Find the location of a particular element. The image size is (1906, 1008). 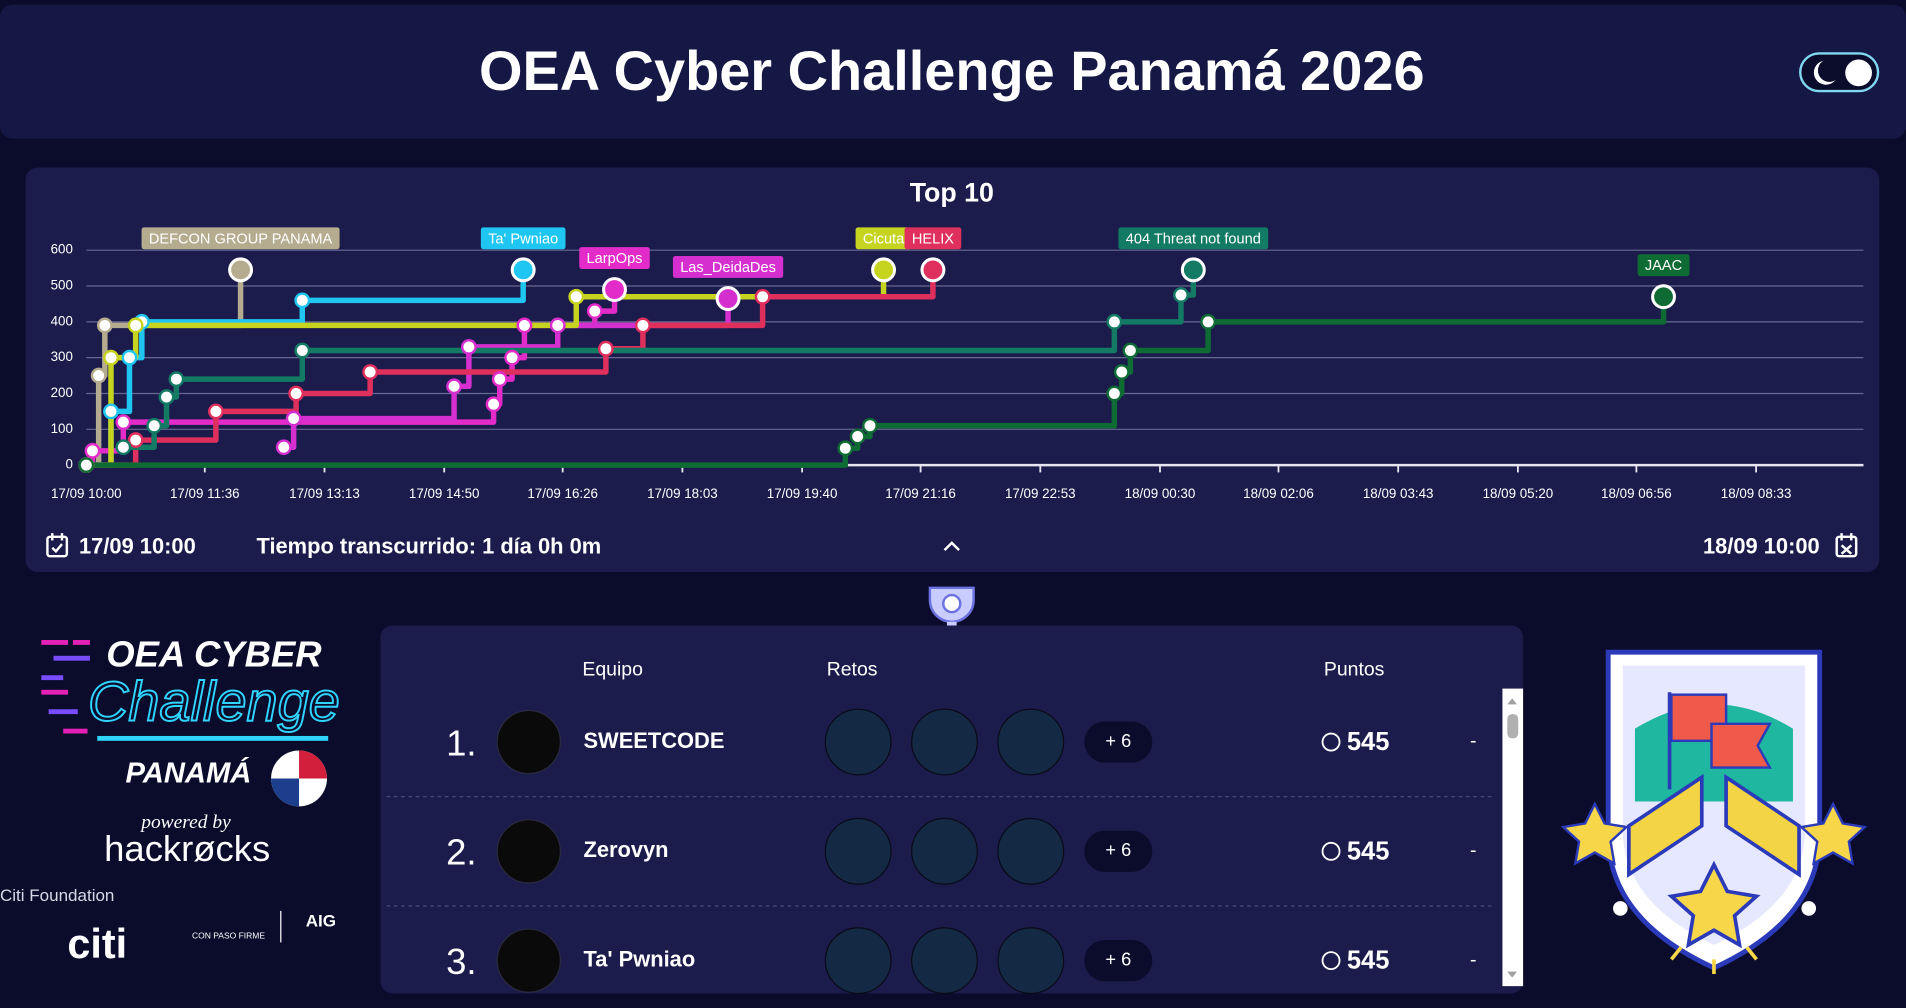

series-label: 404 Threat not found is located at coordinates (1193, 239).